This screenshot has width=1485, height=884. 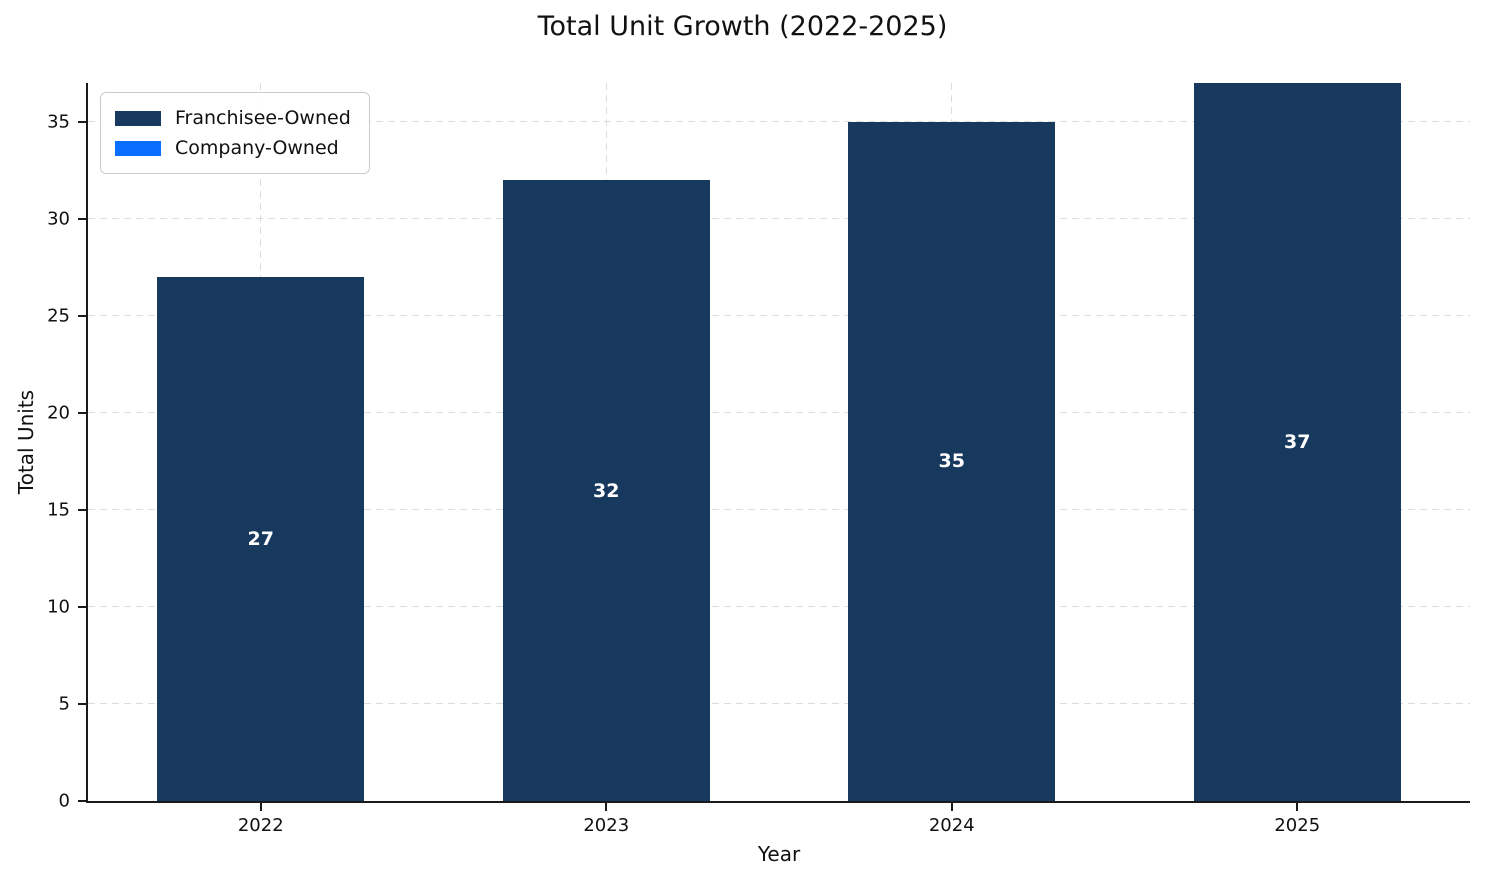 I want to click on bar-value-label: 35, so click(x=951, y=461).